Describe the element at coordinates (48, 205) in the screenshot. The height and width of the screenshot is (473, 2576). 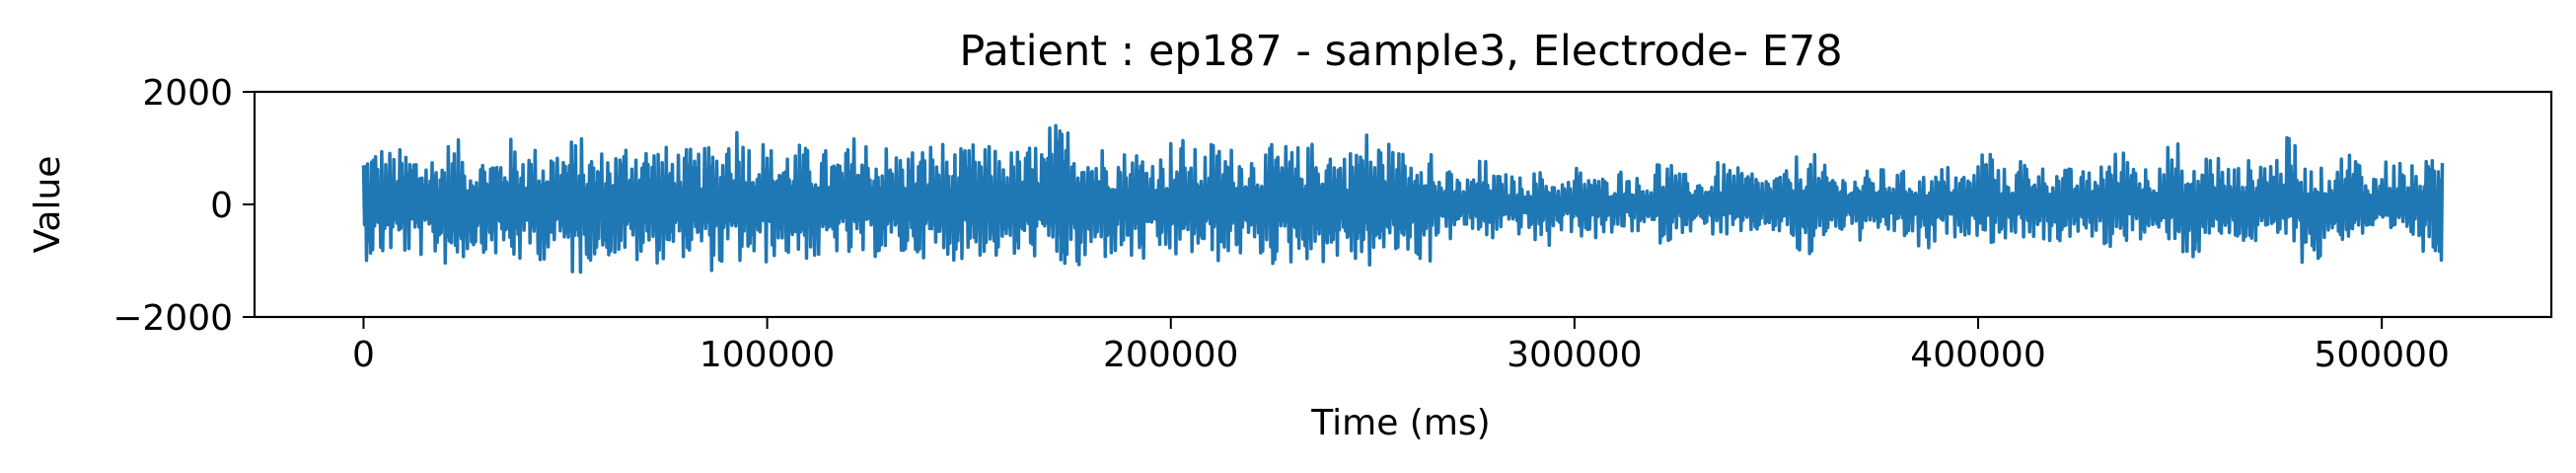
I see `y-axis-label: Value` at that location.